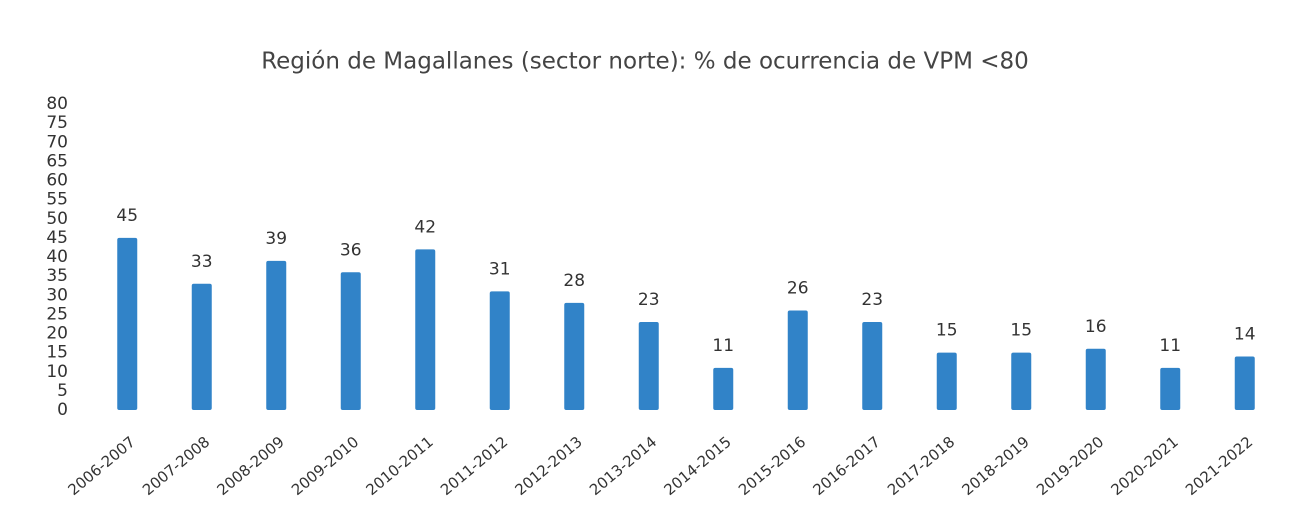 This screenshot has height=523, width=1289. What do you see at coordinates (57, 104) in the screenshot?
I see `y-tick-label: 80` at bounding box center [57, 104].